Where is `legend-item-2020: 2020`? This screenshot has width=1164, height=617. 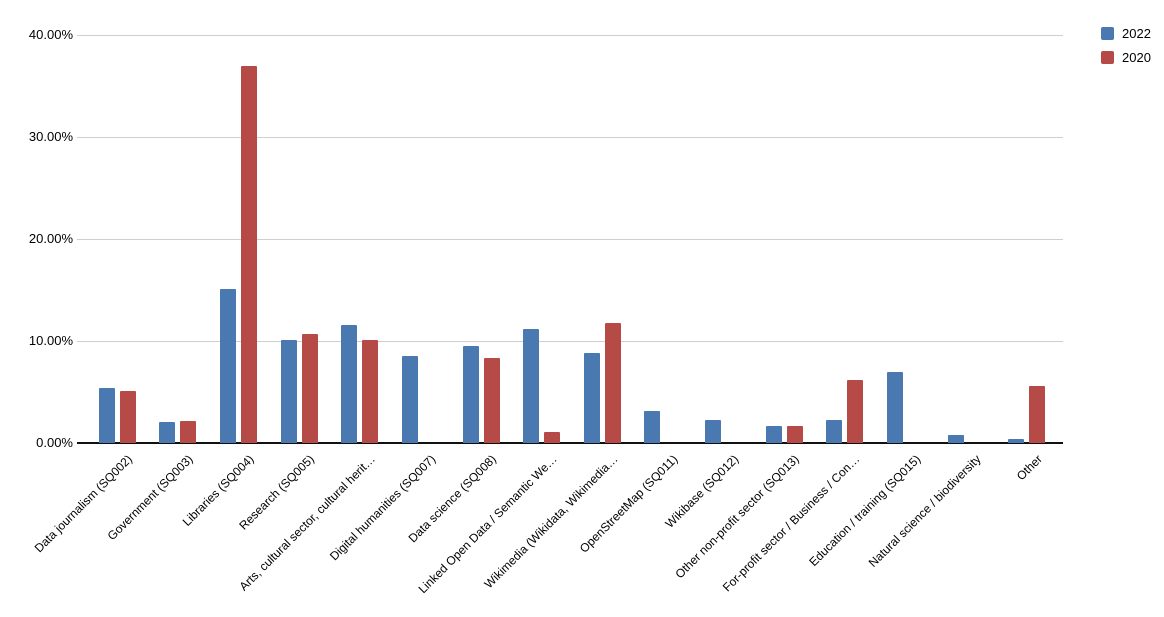
legend-item-2020: 2020 is located at coordinates (1126, 57).